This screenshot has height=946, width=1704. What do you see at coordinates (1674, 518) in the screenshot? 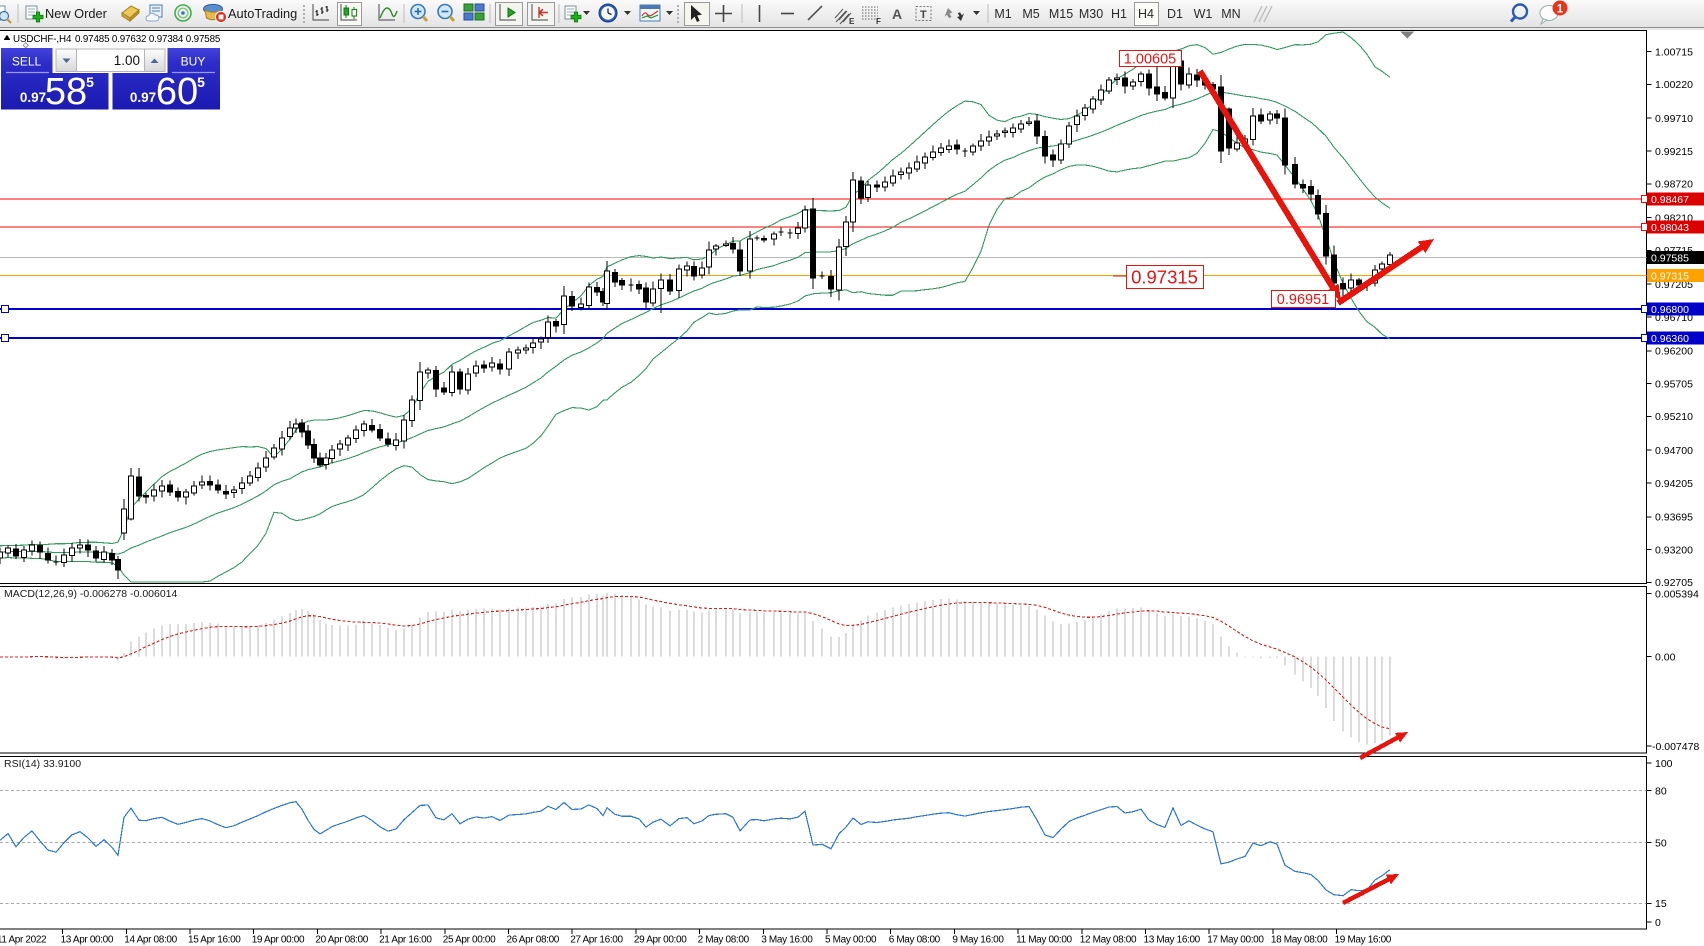
I see `svg-text: 0.93695` at bounding box center [1674, 518].